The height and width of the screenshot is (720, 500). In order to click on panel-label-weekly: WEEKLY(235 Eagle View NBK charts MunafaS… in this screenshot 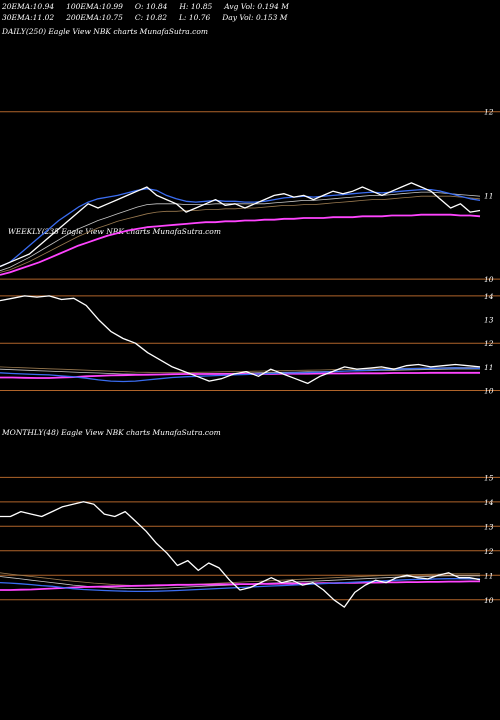, I will do `click(114, 231)`.